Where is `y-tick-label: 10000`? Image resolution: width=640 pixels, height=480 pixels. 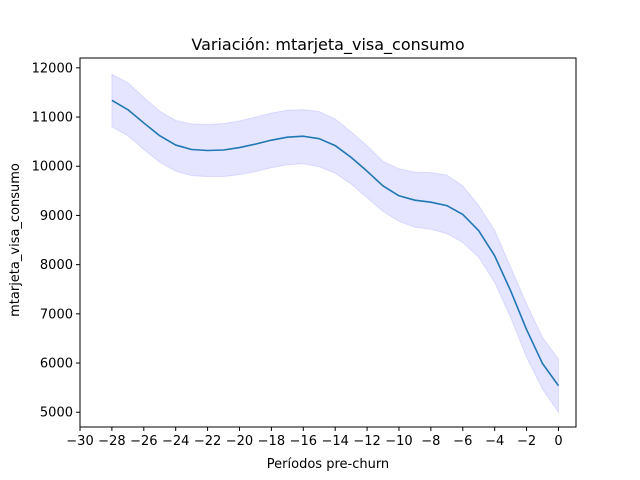 y-tick-label: 10000 is located at coordinates (52, 167).